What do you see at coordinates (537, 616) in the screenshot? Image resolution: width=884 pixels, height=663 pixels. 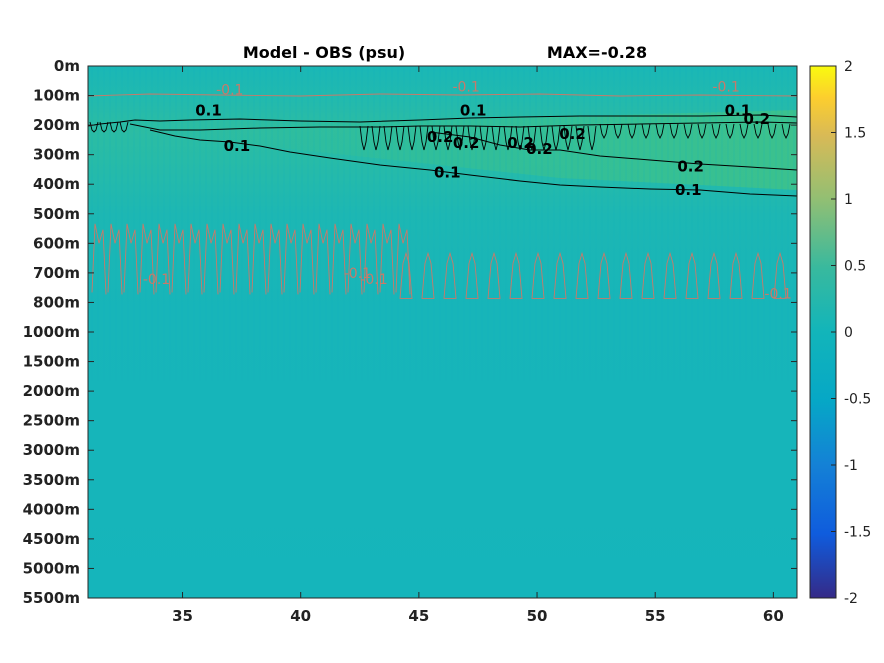 I see `x-tick-label: 50` at bounding box center [537, 616].